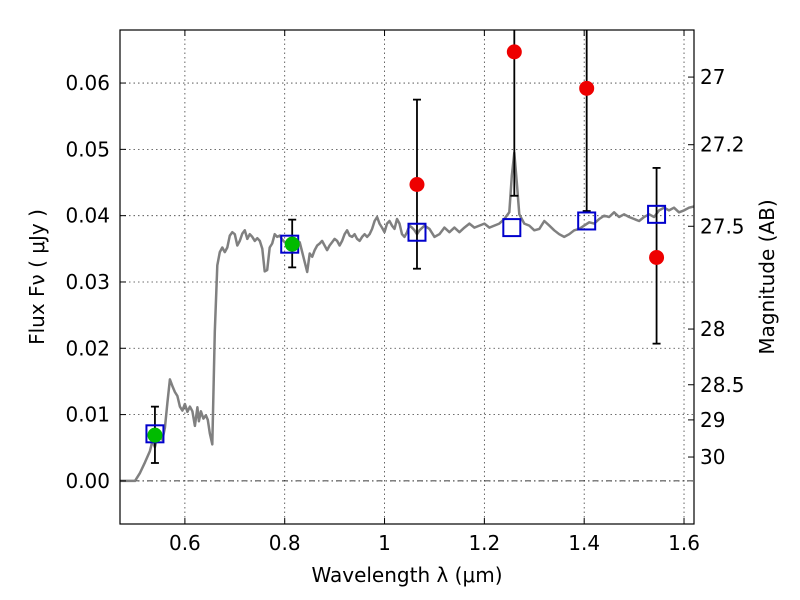 The height and width of the screenshot is (600, 800). I want to click on y-tick-label: 0.01, so click(87, 415).